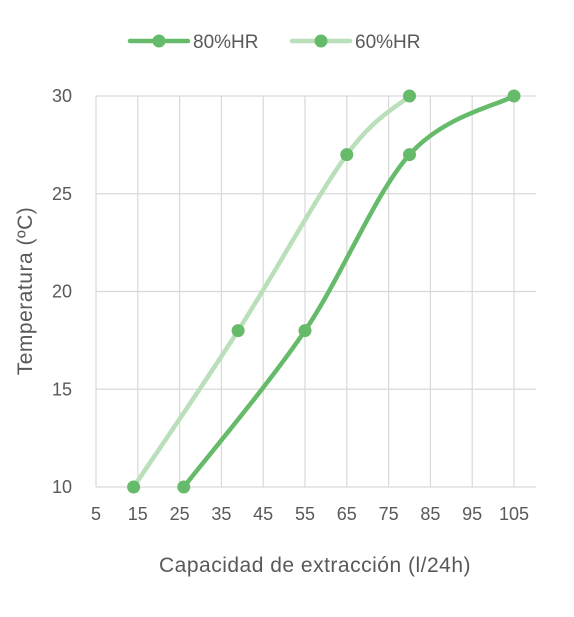 This screenshot has height=617, width=574. What do you see at coordinates (430, 514) in the screenshot?
I see `x-tick-label: 85` at bounding box center [430, 514].